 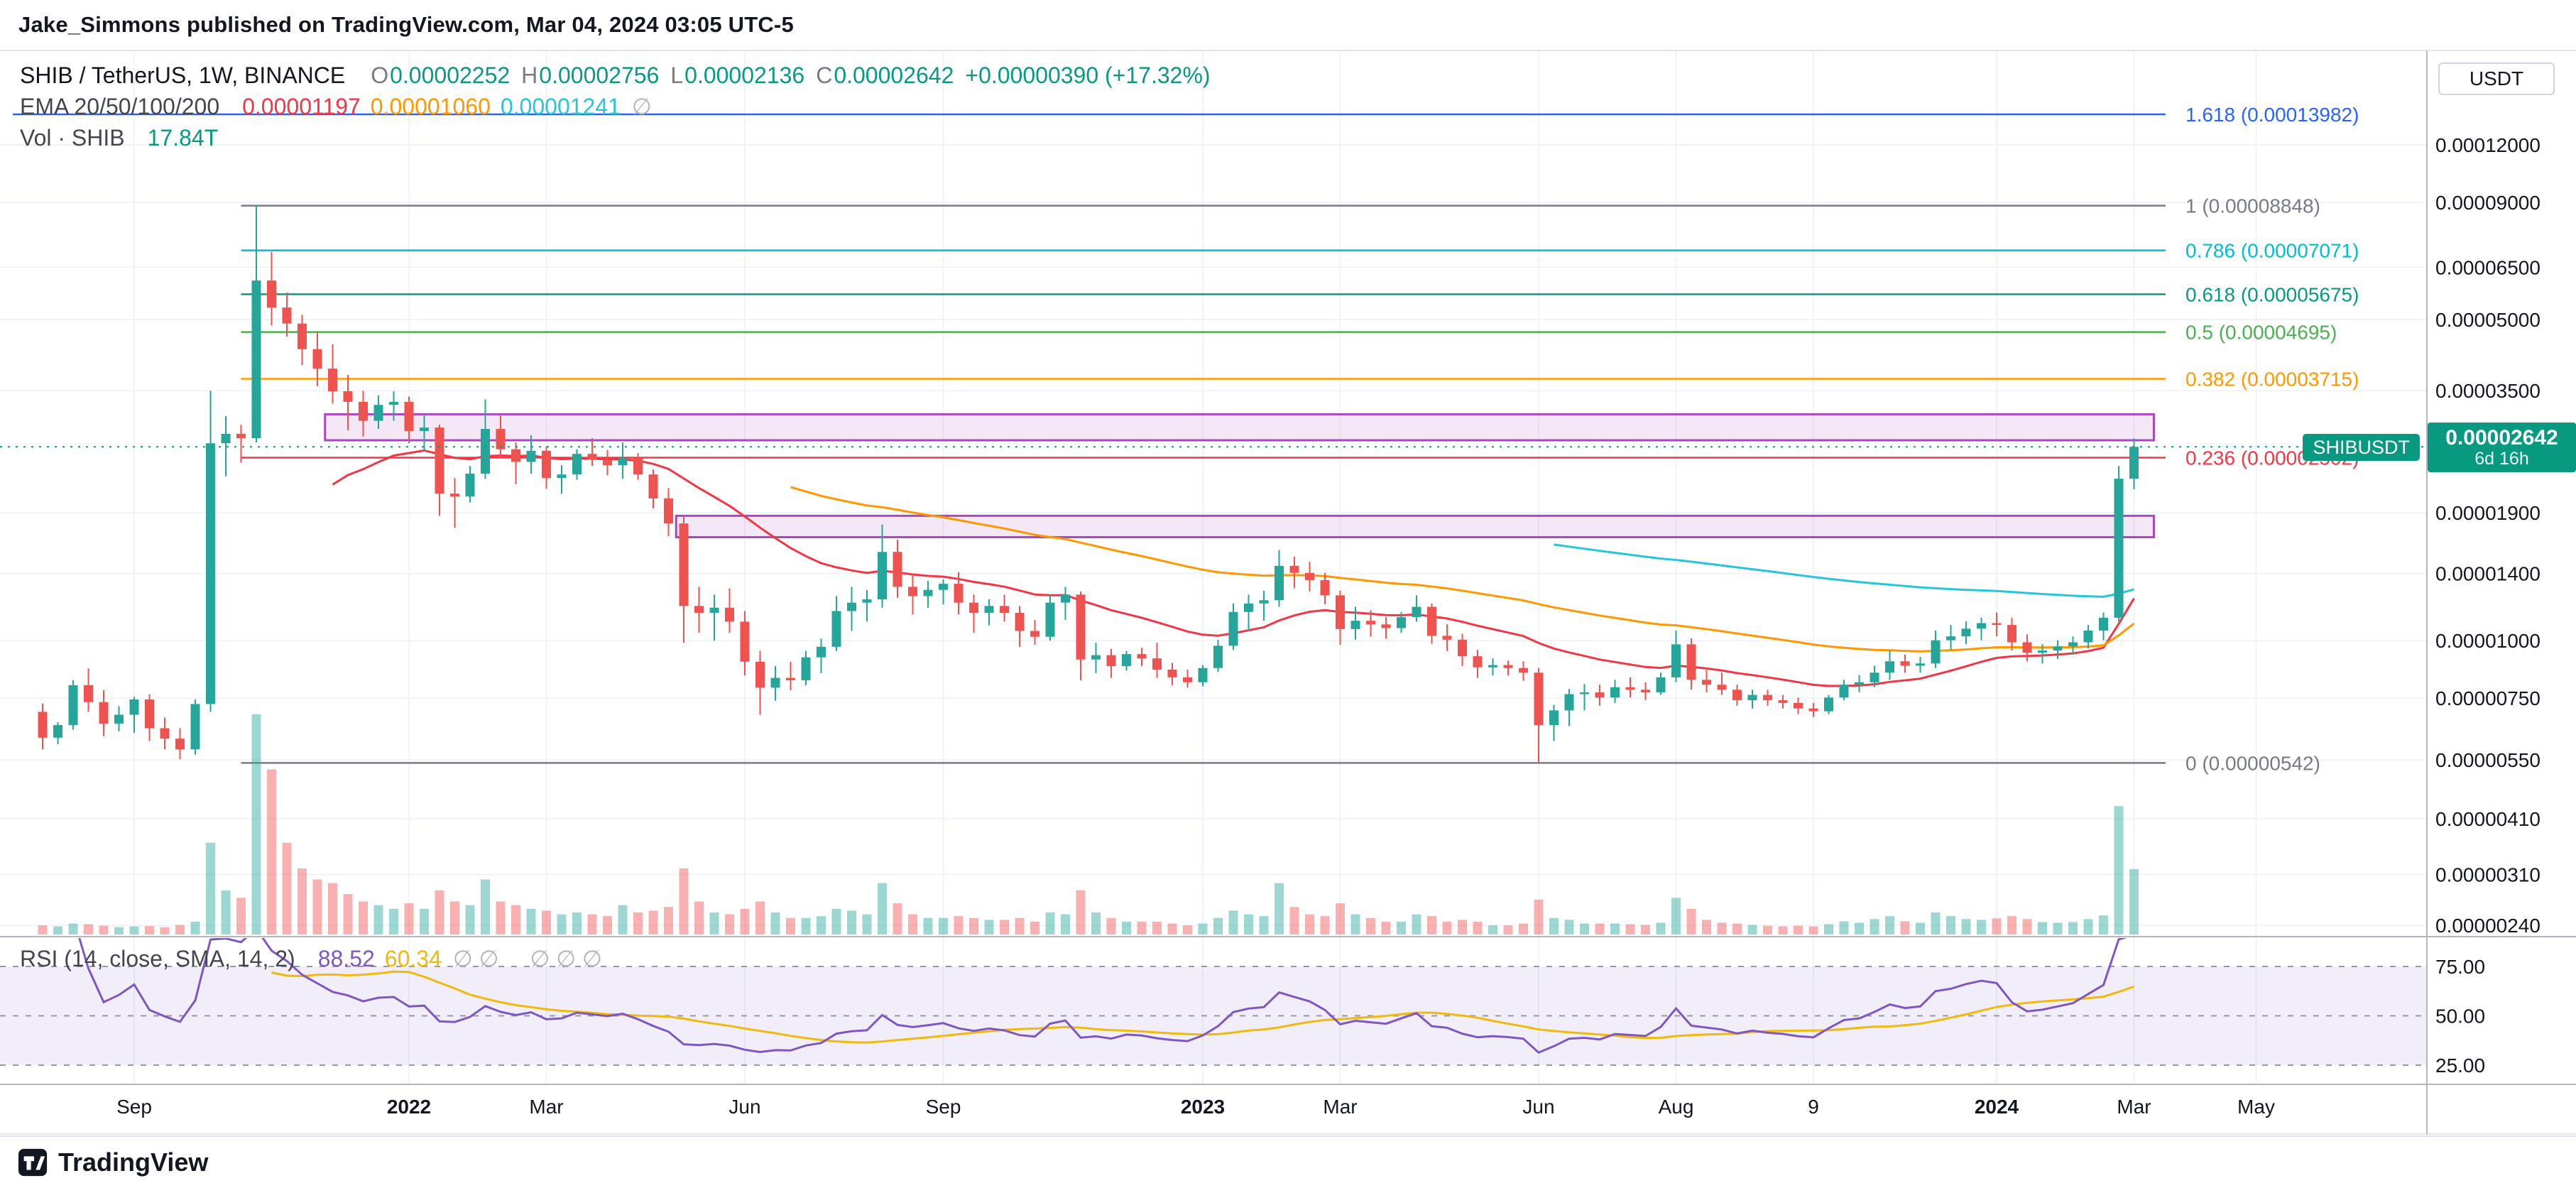 I want to click on ohlc-close-value: 0.00002642, so click(x=894, y=75).